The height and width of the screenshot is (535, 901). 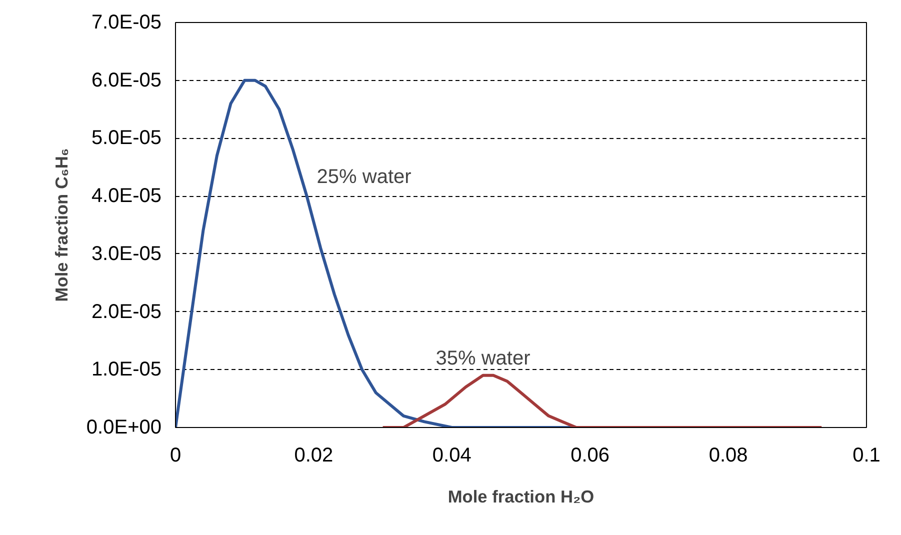 I want to click on x-tick-label: 0, so click(x=176, y=455).